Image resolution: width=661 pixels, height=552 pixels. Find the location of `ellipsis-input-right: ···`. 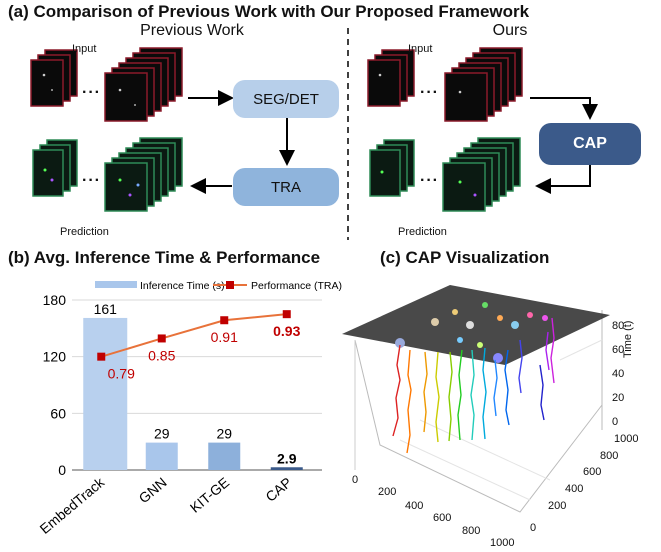

ellipsis-input-right: ··· is located at coordinates (429, 92).